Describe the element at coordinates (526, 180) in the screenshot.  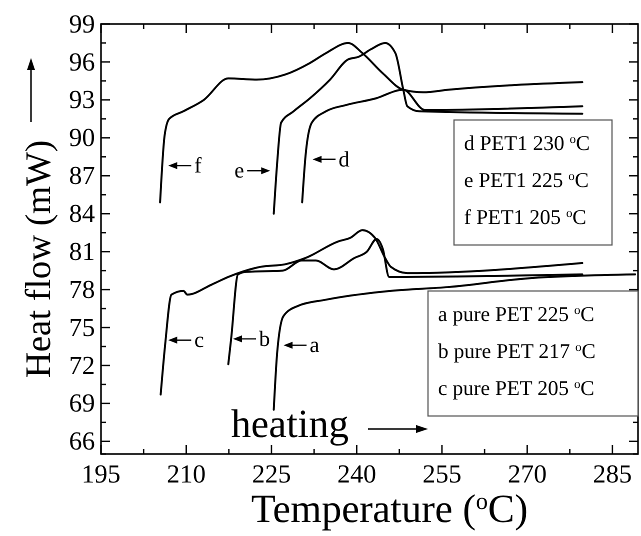
I see `annotation: e PET1 225 $^{o}$C` at that location.